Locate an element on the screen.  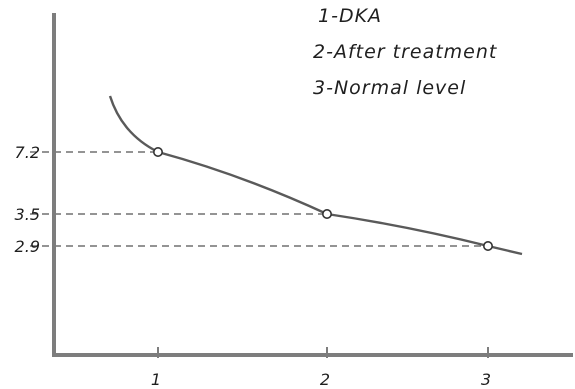
x-tick-label: 2 is located at coordinates (325, 379).